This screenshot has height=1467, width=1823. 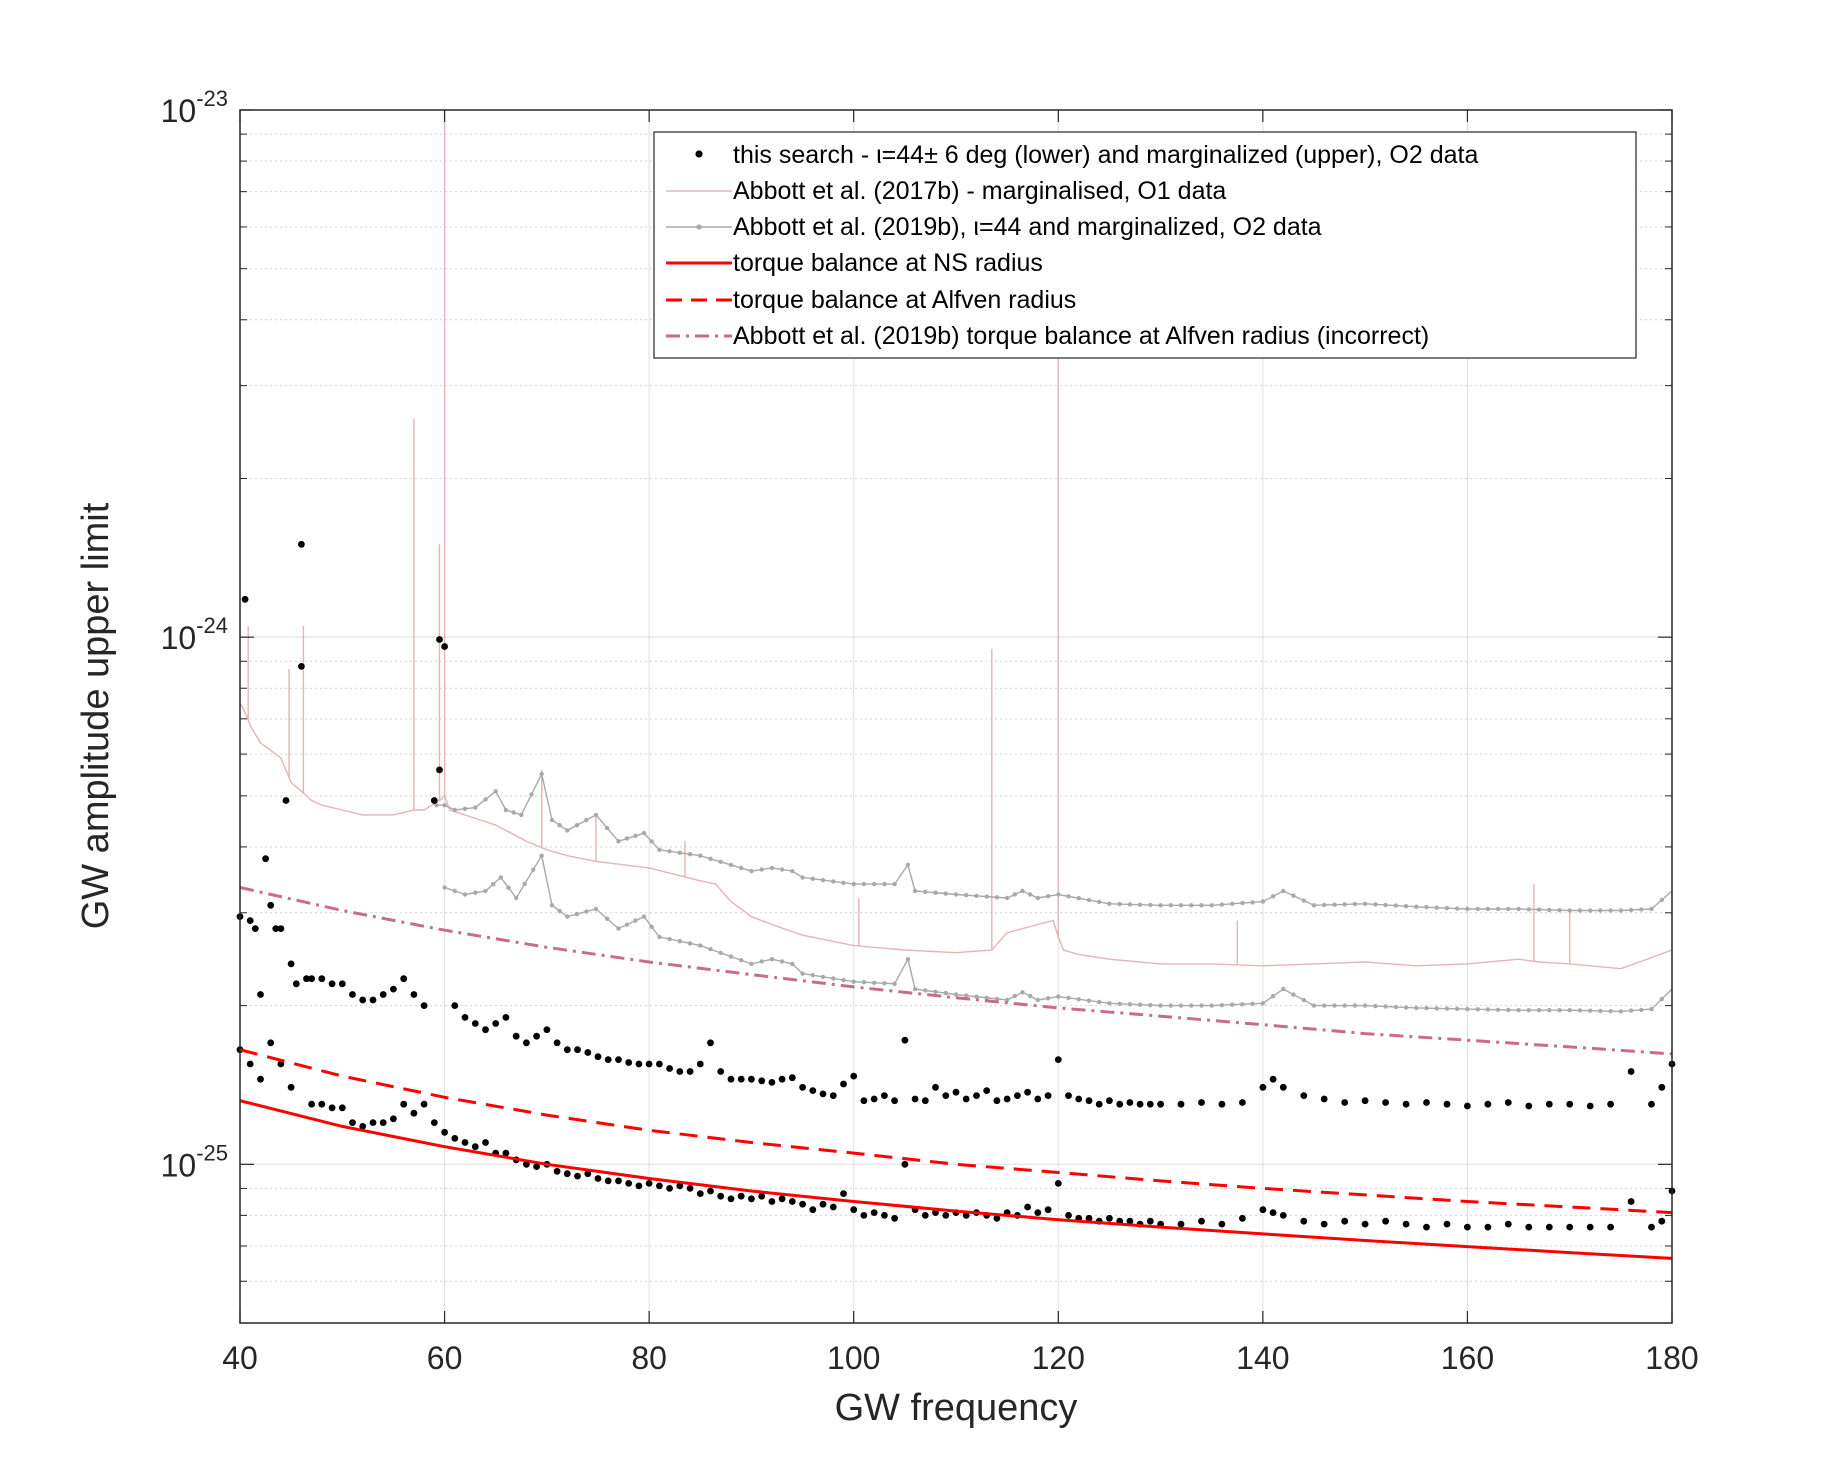 What do you see at coordinates (853, 1358) in the screenshot?
I see `x-tick-label: 100` at bounding box center [853, 1358].